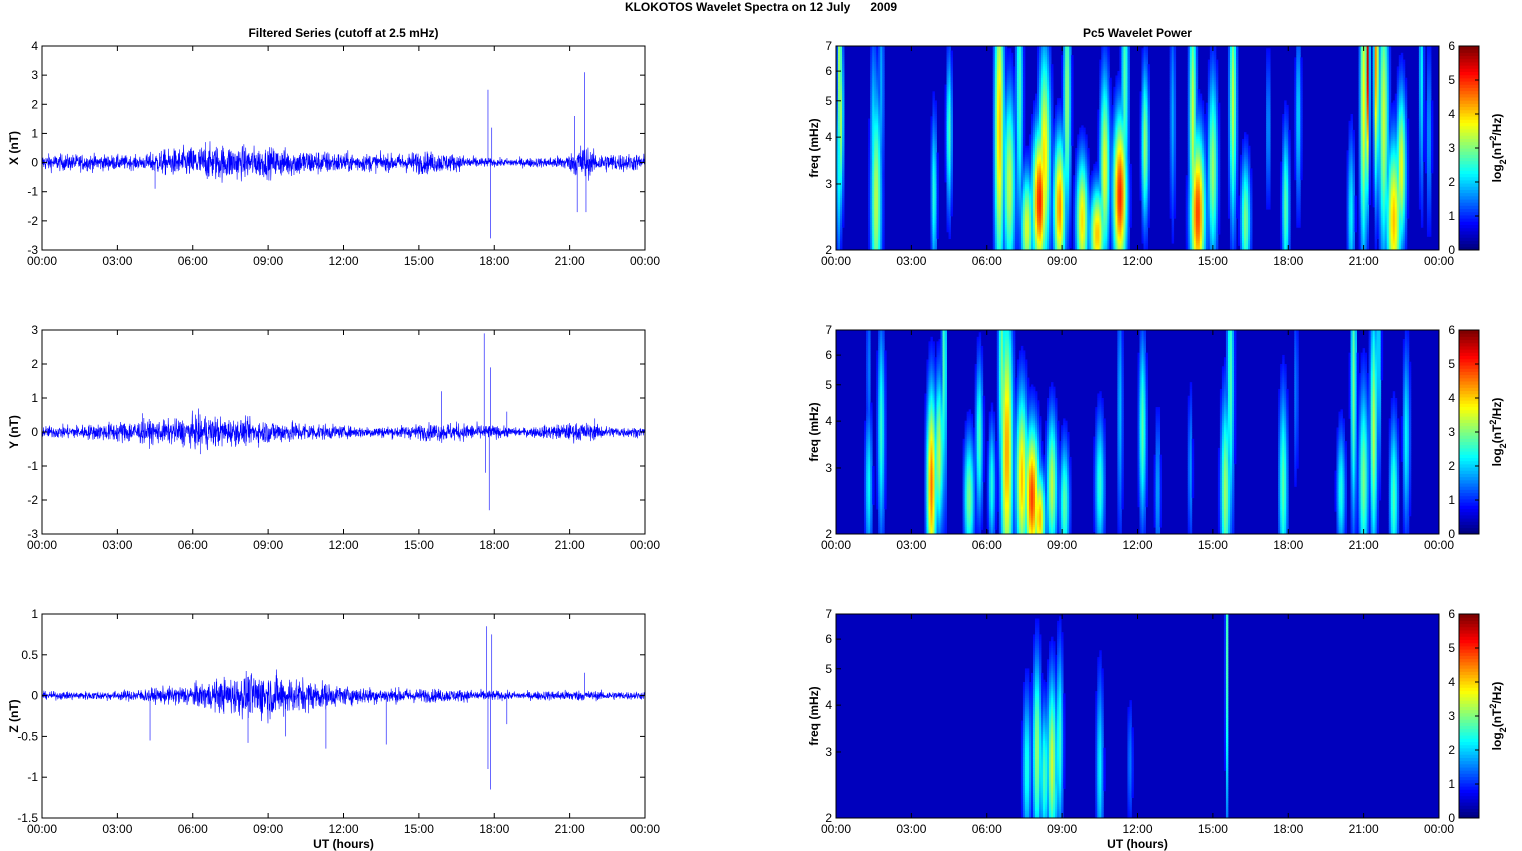 The image size is (1522, 851). What do you see at coordinates (1137, 829) in the screenshot?
I see `wavelet-3-xtick-label: 12:00` at bounding box center [1137, 829].